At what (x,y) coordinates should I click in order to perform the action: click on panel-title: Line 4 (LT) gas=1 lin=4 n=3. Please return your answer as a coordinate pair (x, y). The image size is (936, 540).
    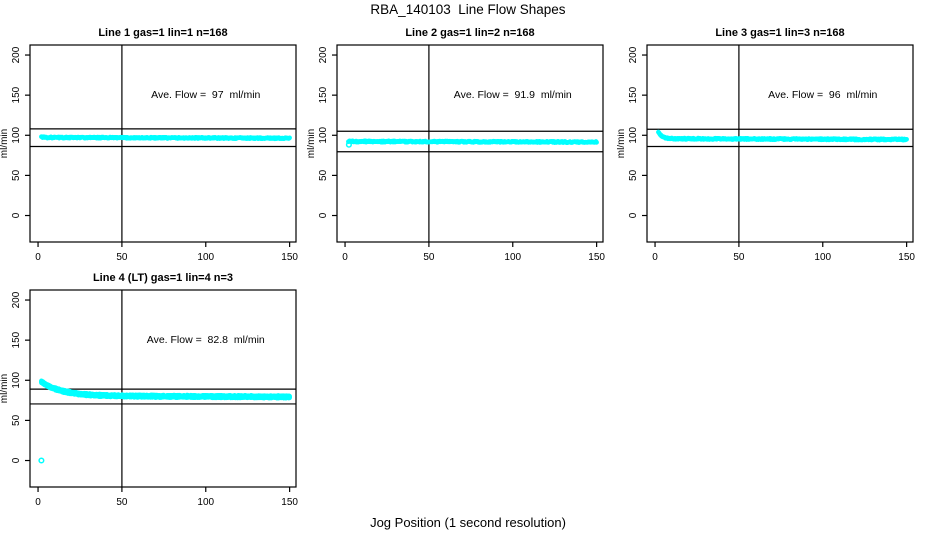
    Looking at the image, I should click on (163, 278).